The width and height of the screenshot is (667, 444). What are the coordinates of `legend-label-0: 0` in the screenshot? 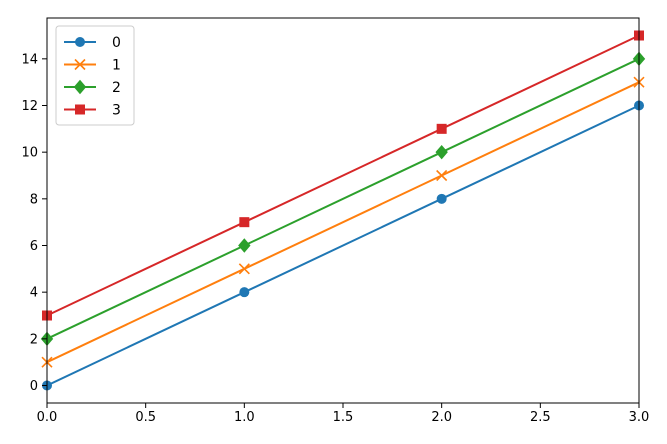 It's located at (116, 43).